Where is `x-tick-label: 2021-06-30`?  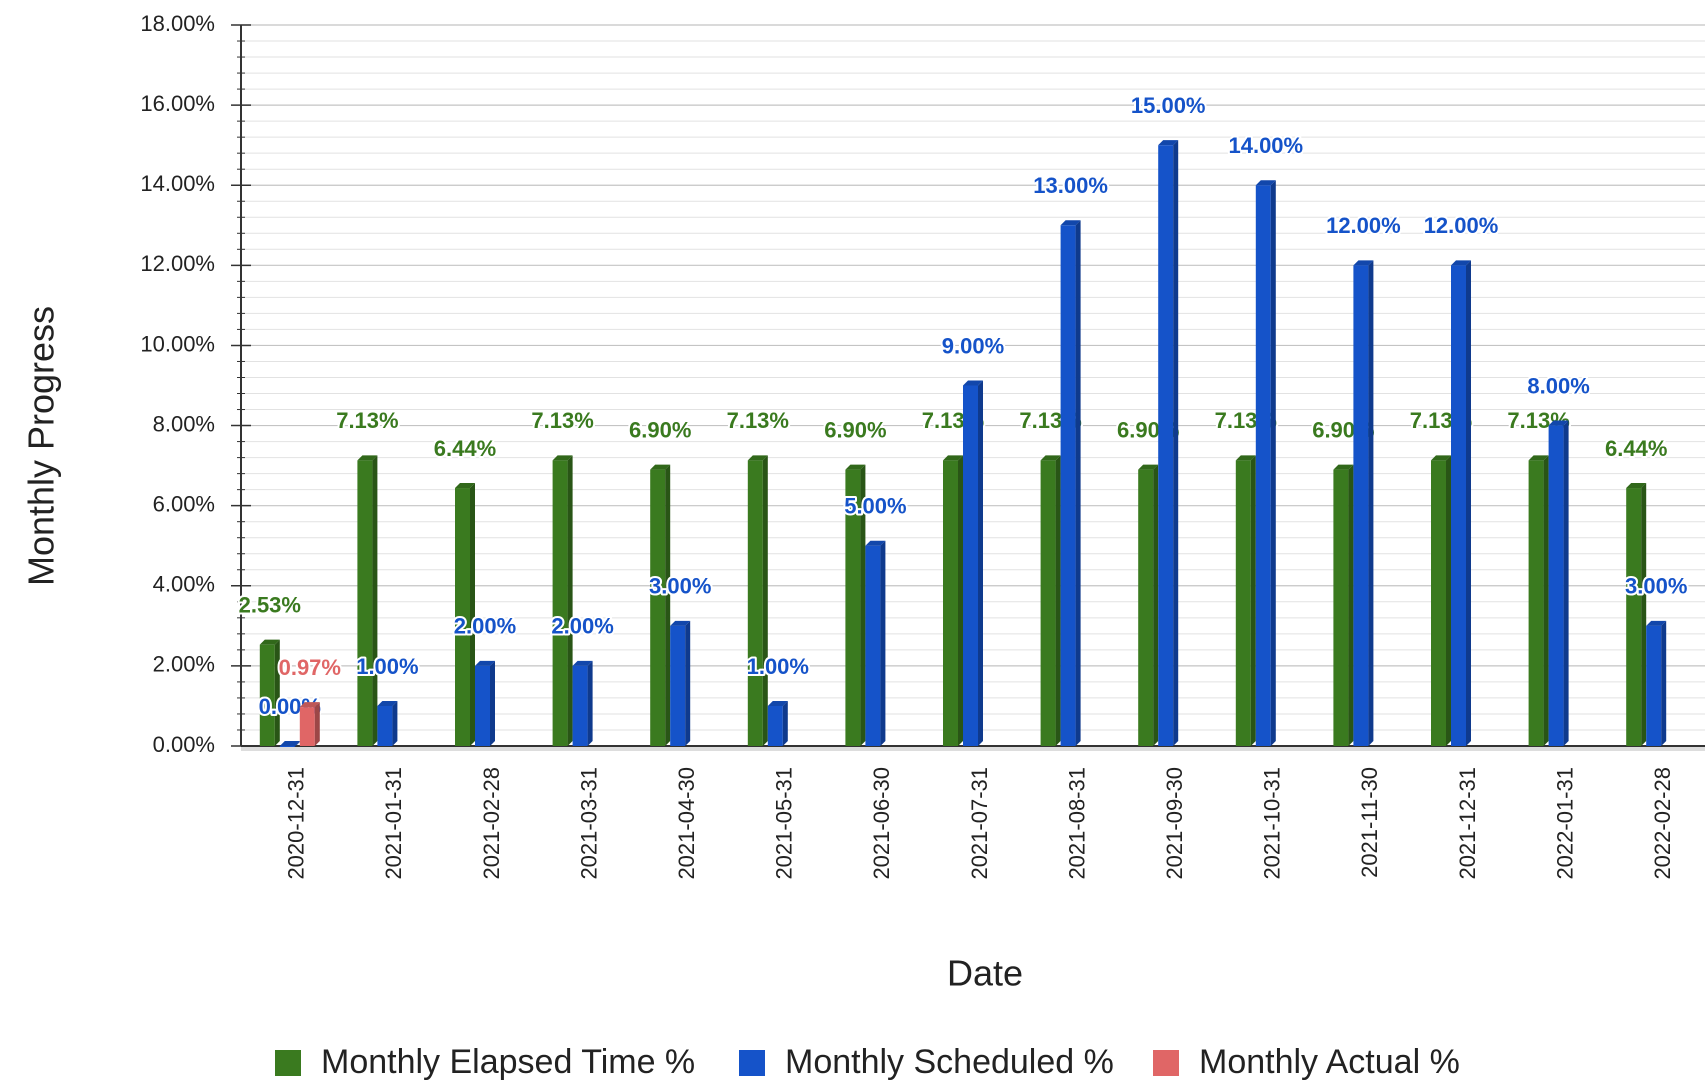
x-tick-label: 2021-06-30 is located at coordinates (881, 823).